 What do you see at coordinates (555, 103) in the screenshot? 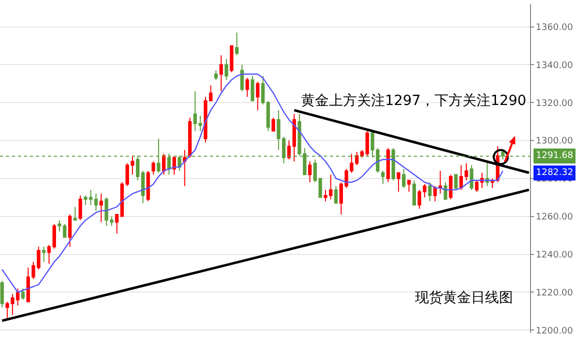
I see `y-tick-label: 1320.00` at bounding box center [555, 103].